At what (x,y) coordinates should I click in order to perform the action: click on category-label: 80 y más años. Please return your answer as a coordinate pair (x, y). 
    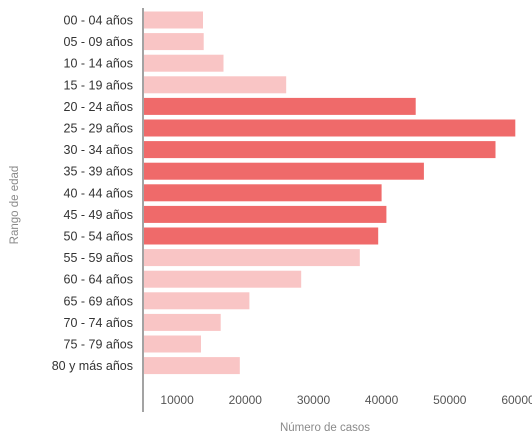
    Looking at the image, I should click on (92, 366).